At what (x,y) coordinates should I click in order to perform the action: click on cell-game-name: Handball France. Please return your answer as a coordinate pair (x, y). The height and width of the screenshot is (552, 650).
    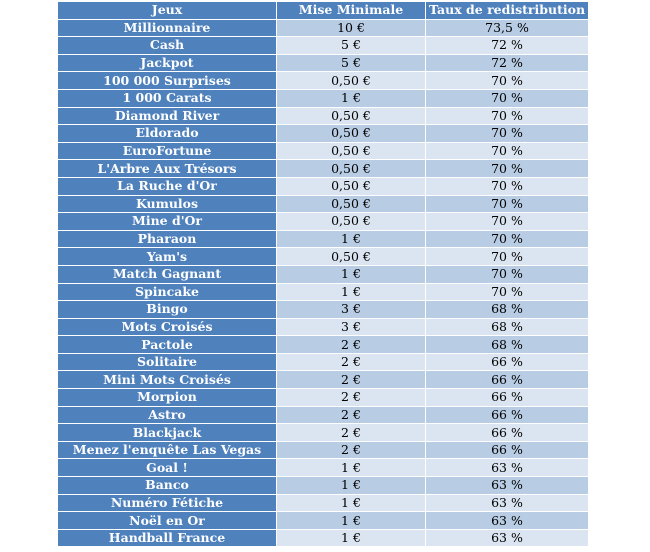
    Looking at the image, I should click on (167, 538).